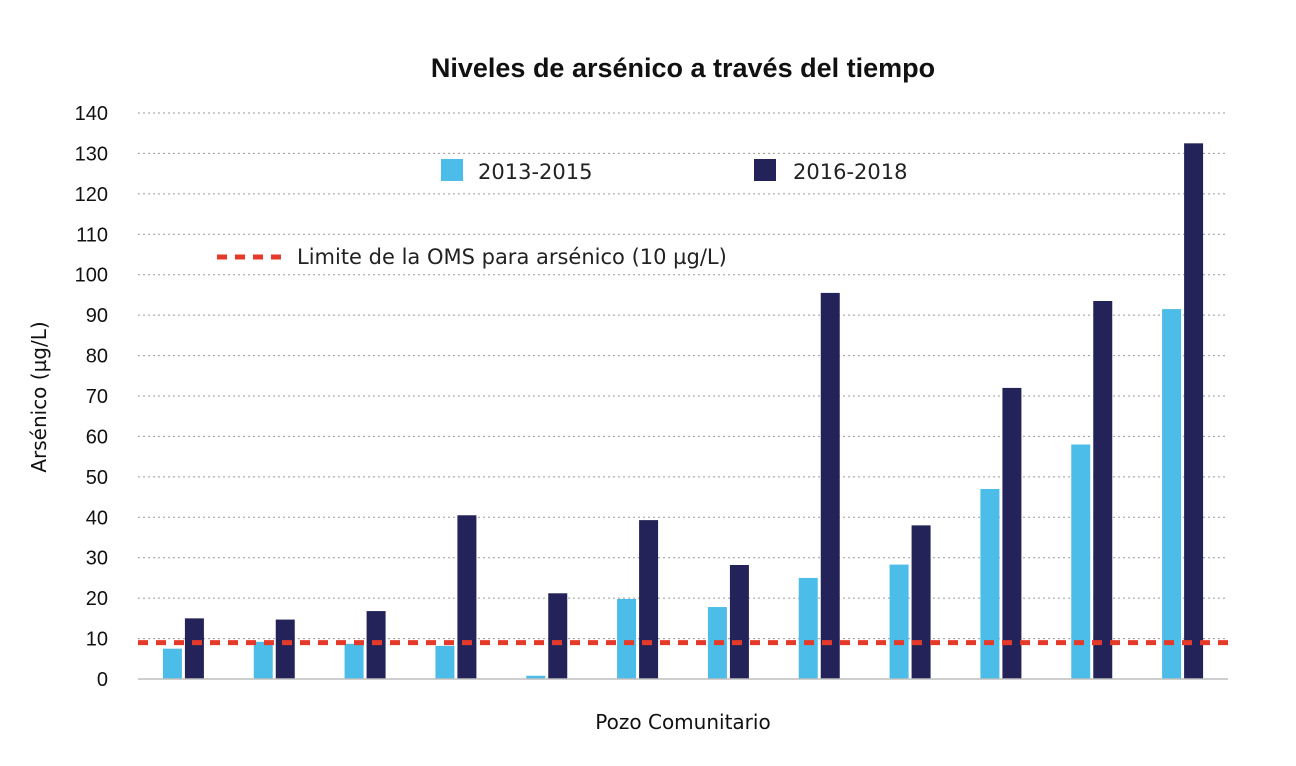 This screenshot has height=766, width=1296. What do you see at coordinates (452, 170) in the screenshot?
I see `legend-swatch-2013-2015` at bounding box center [452, 170].